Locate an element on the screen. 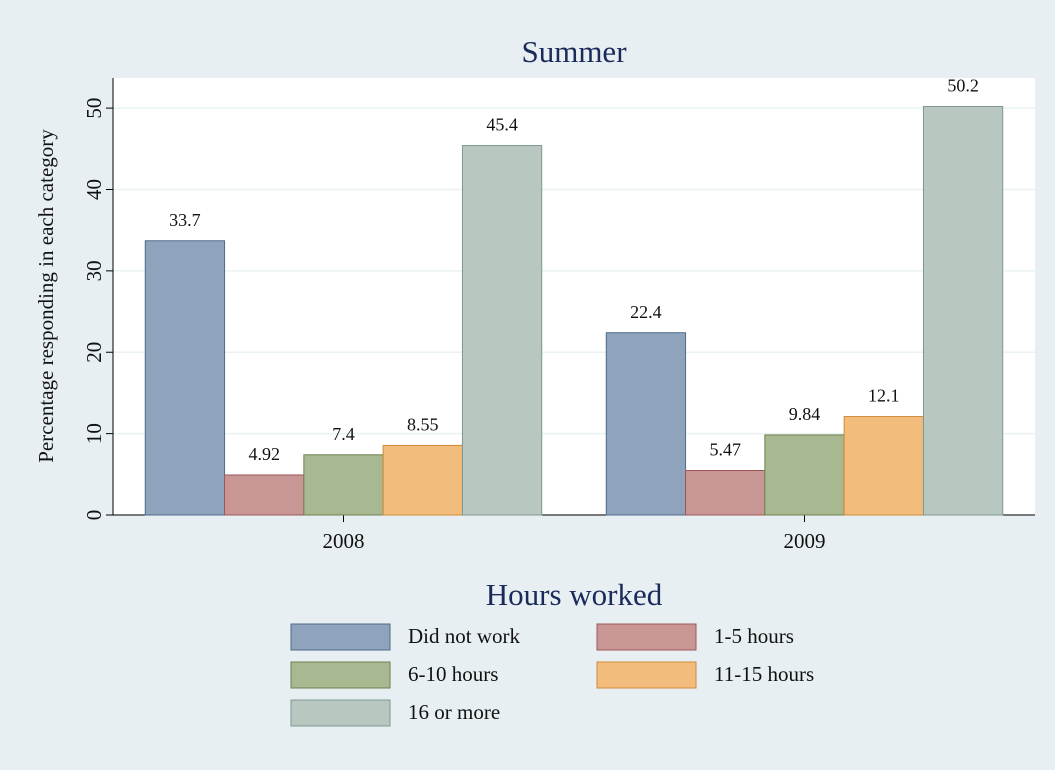 The height and width of the screenshot is (770, 1055). legend-label: 11-15 hours is located at coordinates (764, 674).